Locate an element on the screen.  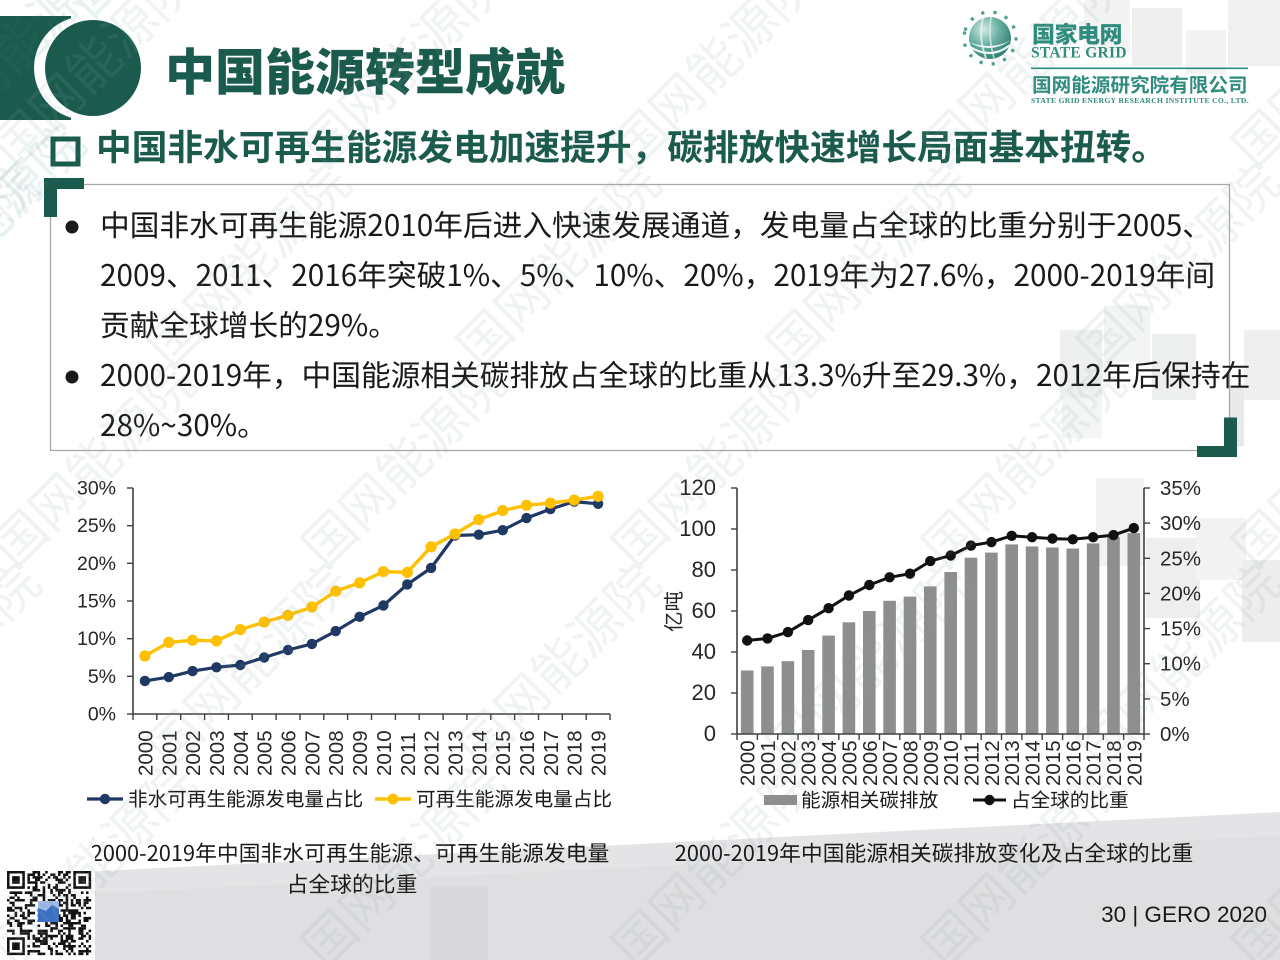
svg-text: 35% is located at coordinates (1180, 488).